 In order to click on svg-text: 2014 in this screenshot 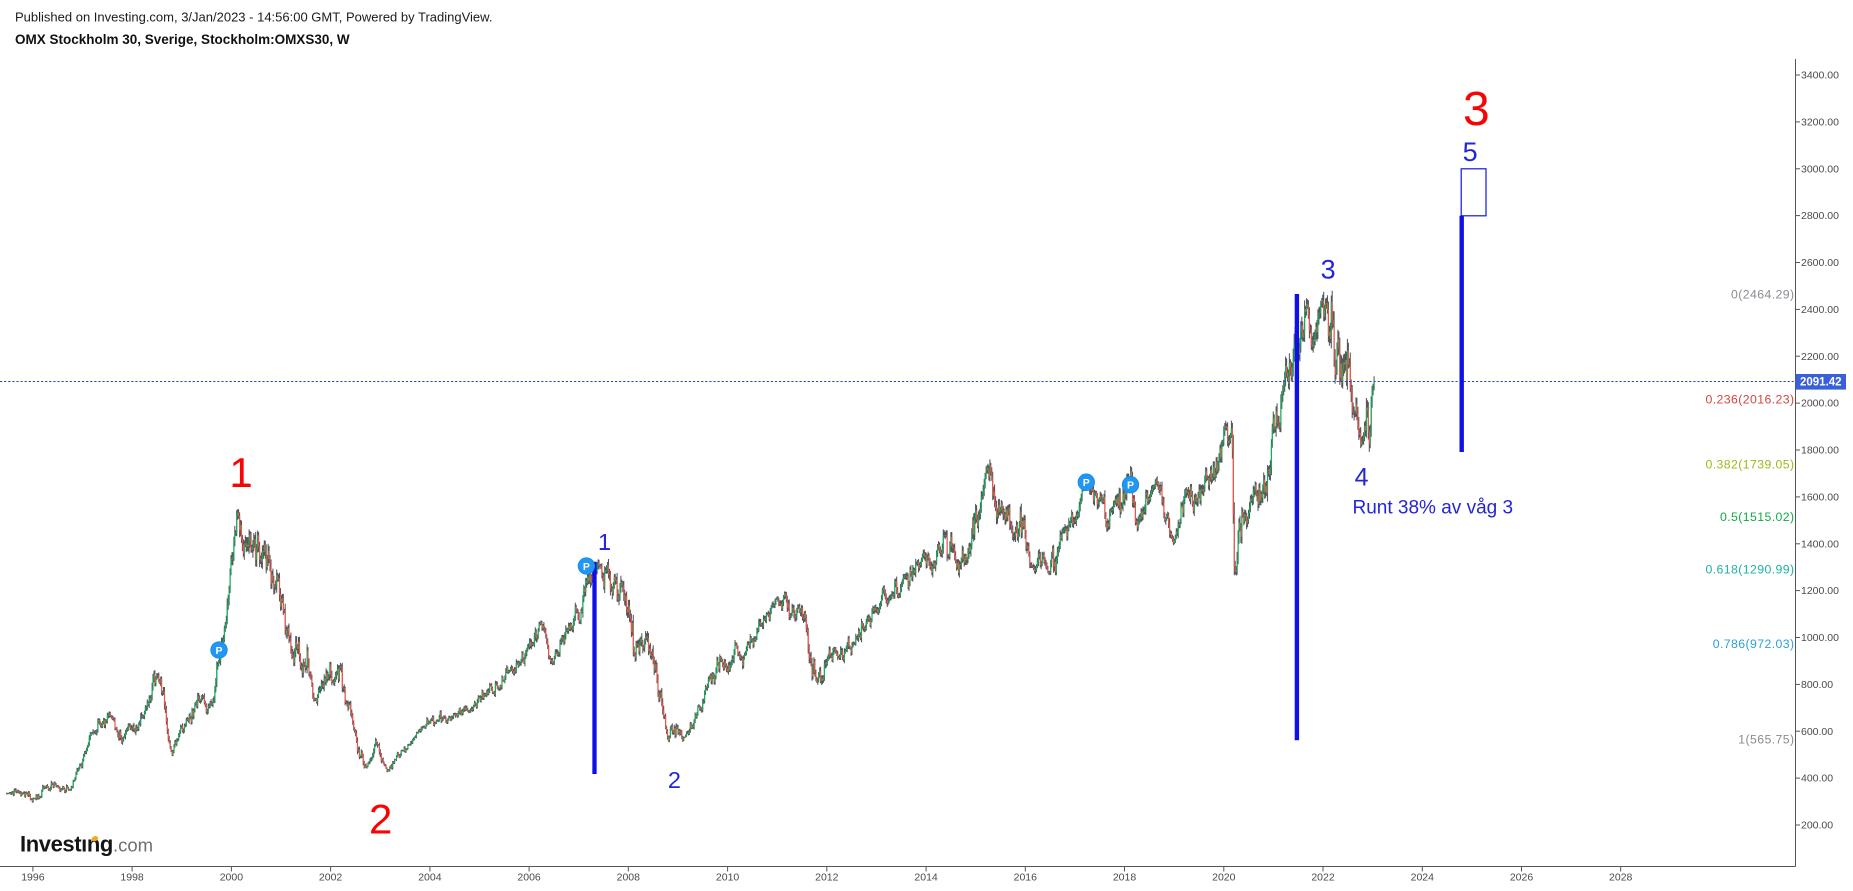, I will do `click(926, 878)`.